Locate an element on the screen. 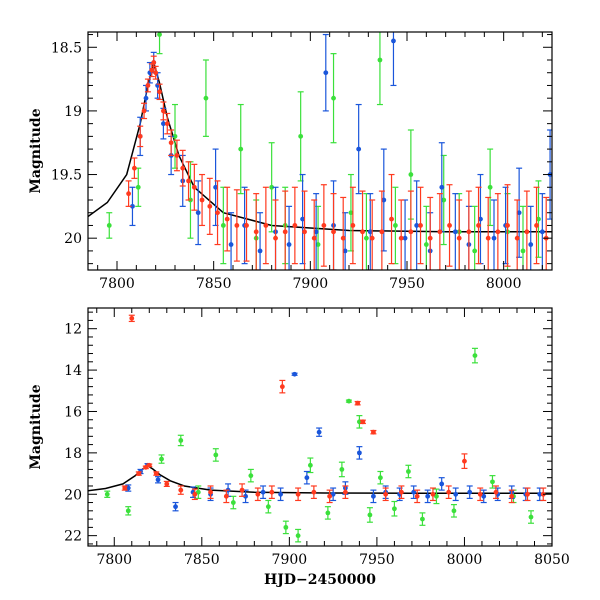 The width and height of the screenshot is (600, 600). y-tick-label: 20 is located at coordinates (73, 239).